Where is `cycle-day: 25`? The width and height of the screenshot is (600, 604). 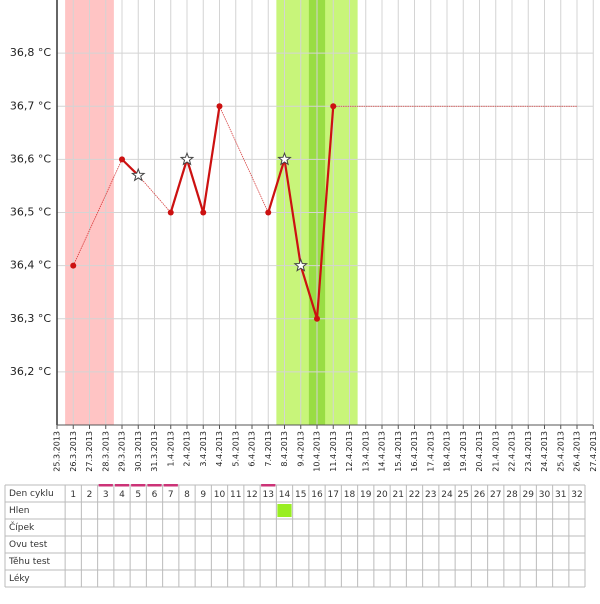
cycle-day: 25 is located at coordinates (463, 495).